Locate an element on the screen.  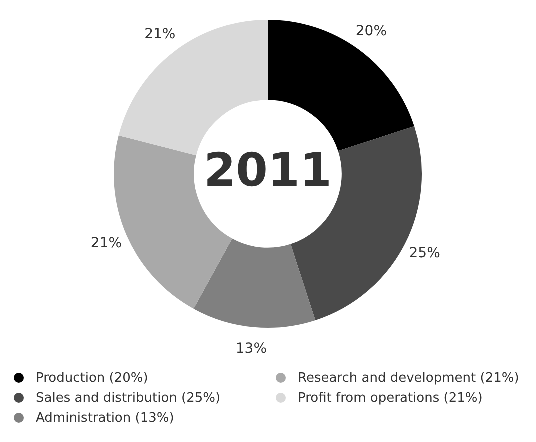
legend-label: Research and development (21%) is located at coordinates (409, 378).